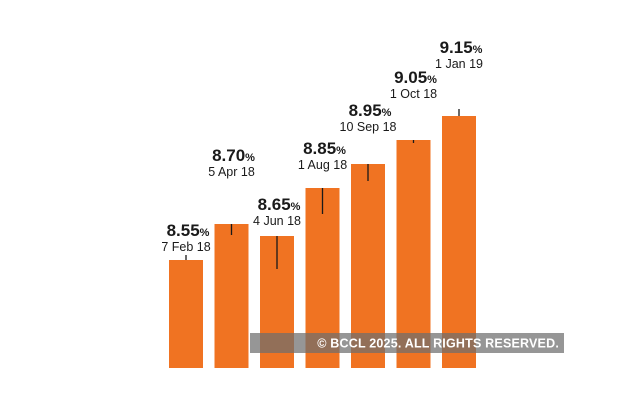 The width and height of the screenshot is (630, 400). I want to click on value-label-3: 8.65%, so click(279, 204).